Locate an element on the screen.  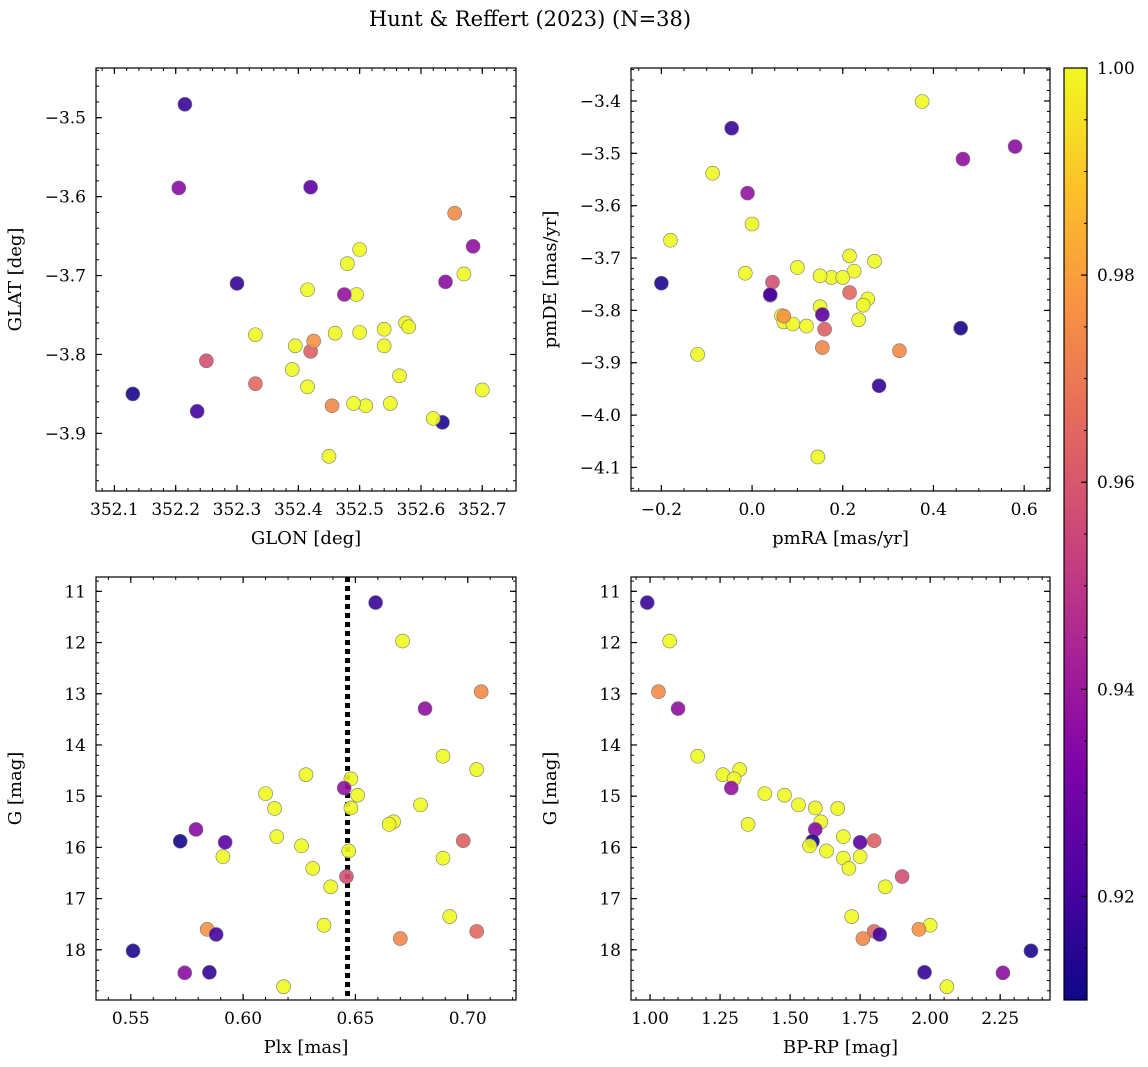
x-tick-label: 0.6 is located at coordinates (1024, 510).